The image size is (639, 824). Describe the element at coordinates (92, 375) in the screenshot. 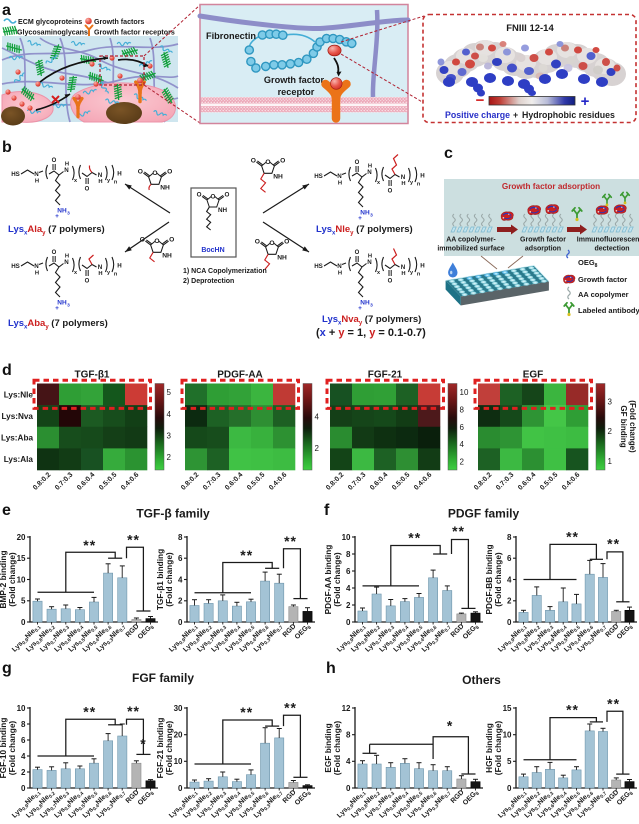

I see `svg-text: TGF-β1` at that location.